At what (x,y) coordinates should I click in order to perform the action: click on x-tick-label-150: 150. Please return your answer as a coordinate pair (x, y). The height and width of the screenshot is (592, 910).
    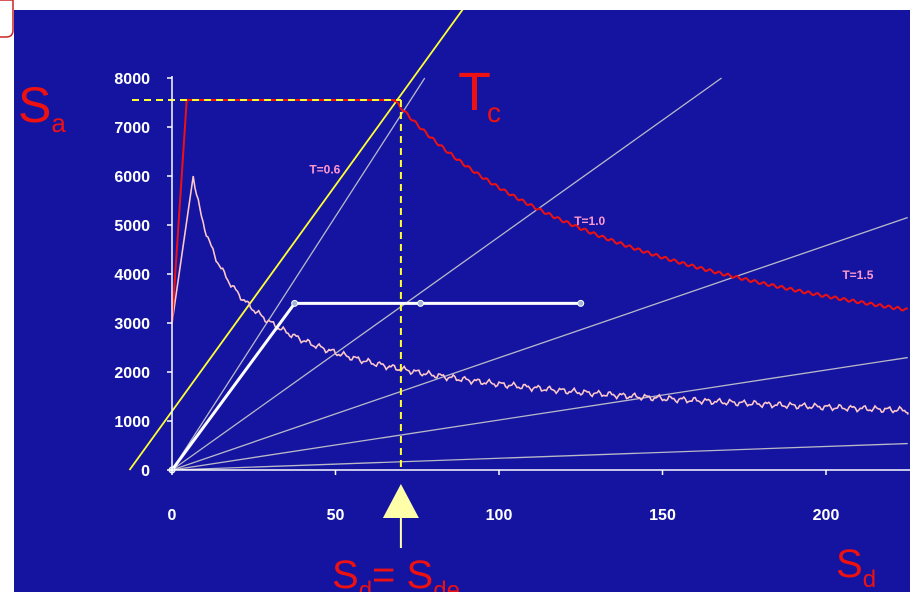
    Looking at the image, I should click on (662, 515).